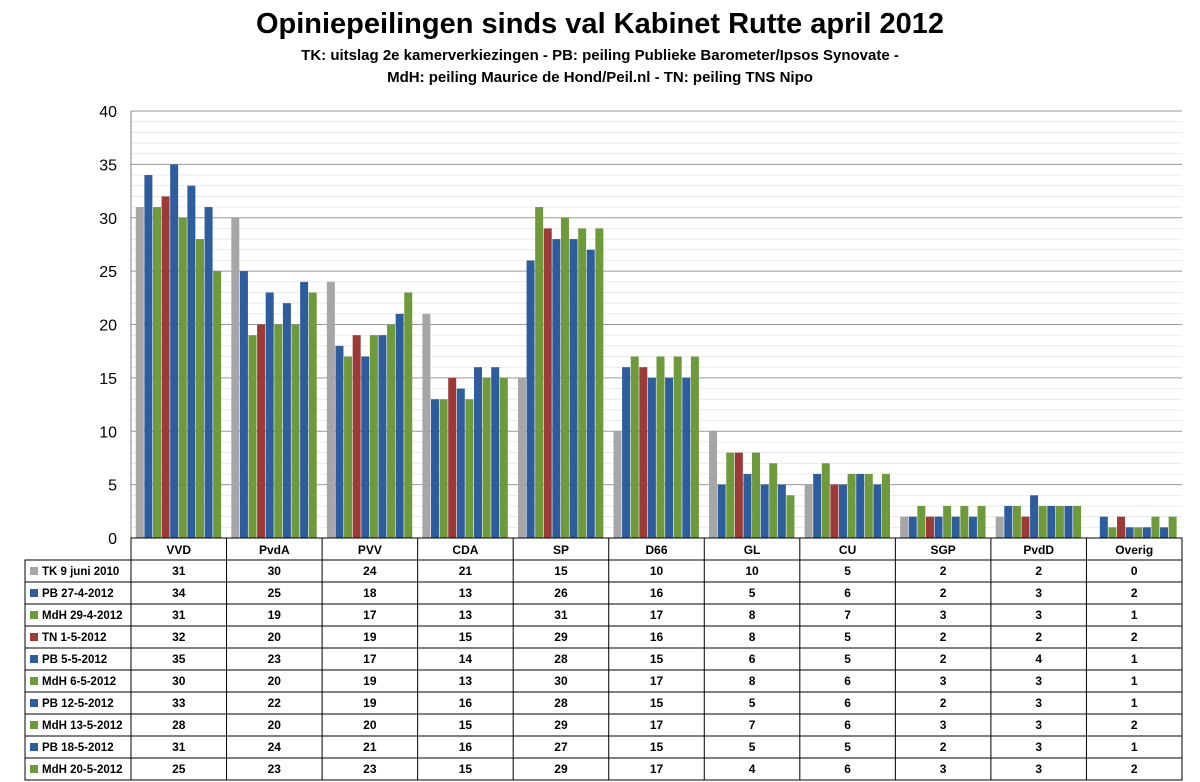 The width and height of the screenshot is (1200, 782). I want to click on legend-label: MdH 29-4-2012, so click(82, 616).